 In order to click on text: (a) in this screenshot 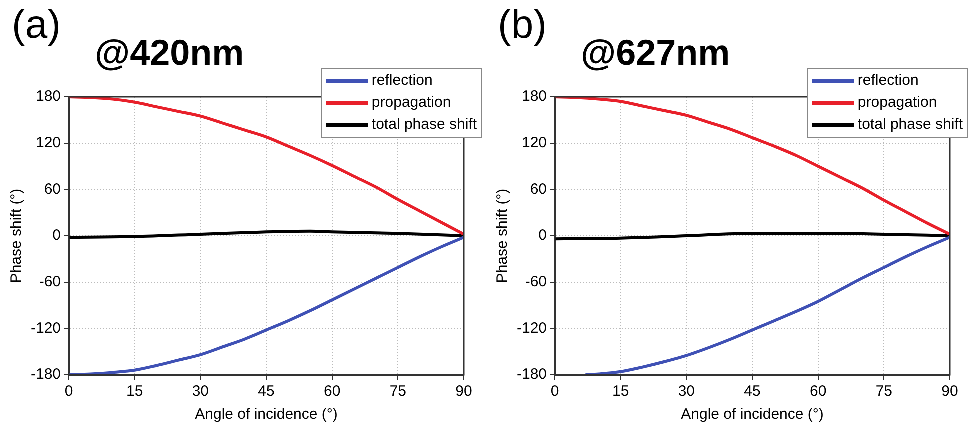, I will do `click(36, 25)`.